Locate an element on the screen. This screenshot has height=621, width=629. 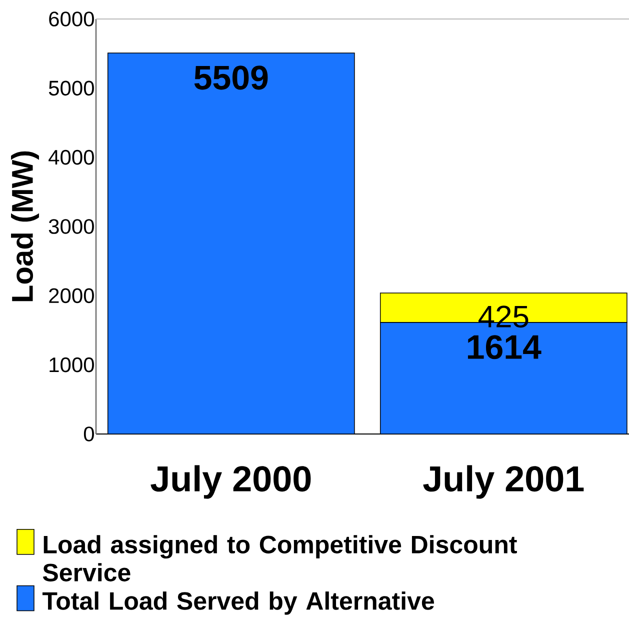
y-tick-label: 0 is located at coordinates (89, 434).